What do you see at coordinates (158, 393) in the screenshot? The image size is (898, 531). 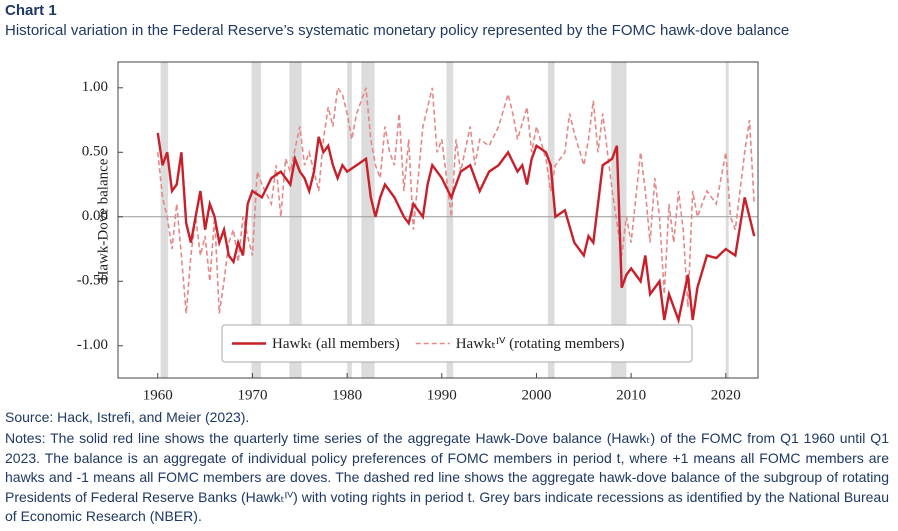 I see `x-tick-label: 1960` at bounding box center [158, 393].